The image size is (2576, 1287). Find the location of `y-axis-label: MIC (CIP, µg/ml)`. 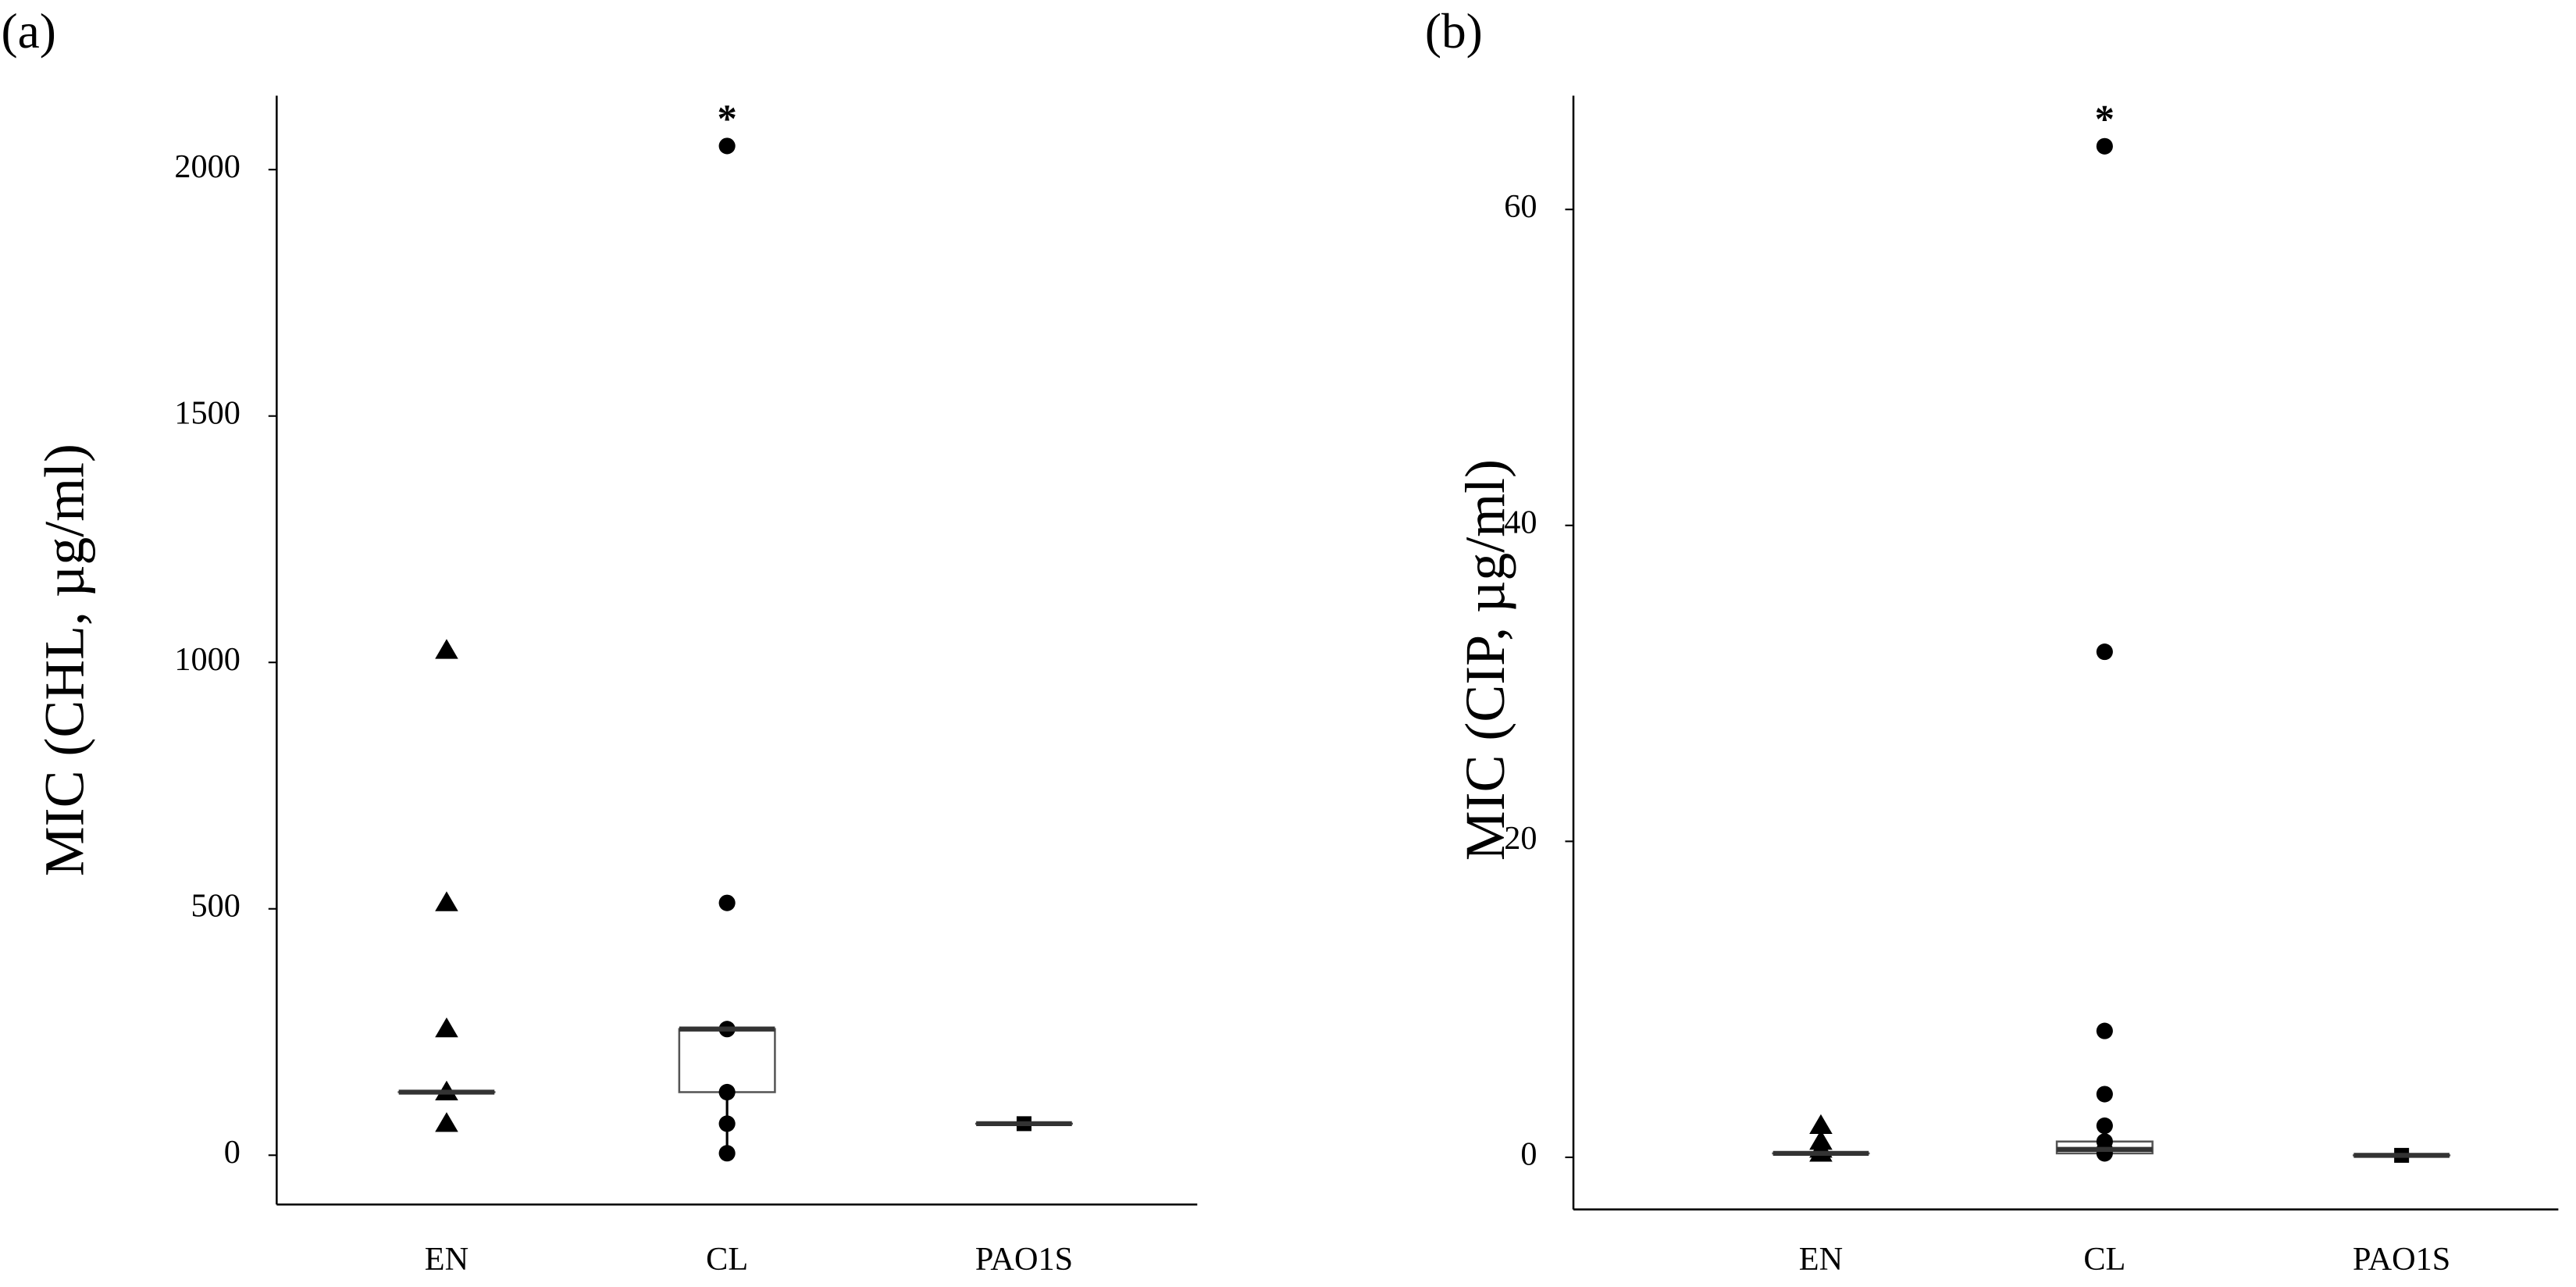

y-axis-label: MIC (CIP, µg/ml) is located at coordinates (1485, 660).